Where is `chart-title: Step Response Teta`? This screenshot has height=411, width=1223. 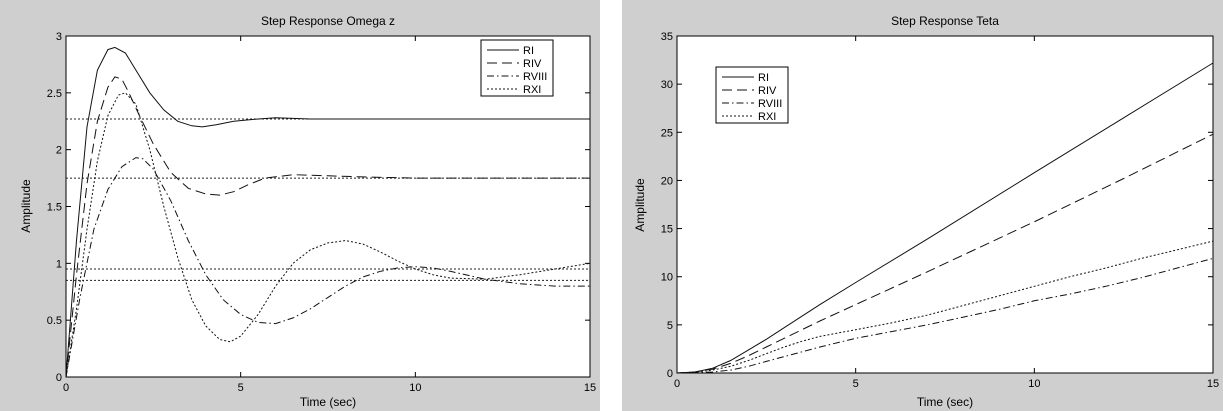 chart-title: Step Response Teta is located at coordinates (945, 21).